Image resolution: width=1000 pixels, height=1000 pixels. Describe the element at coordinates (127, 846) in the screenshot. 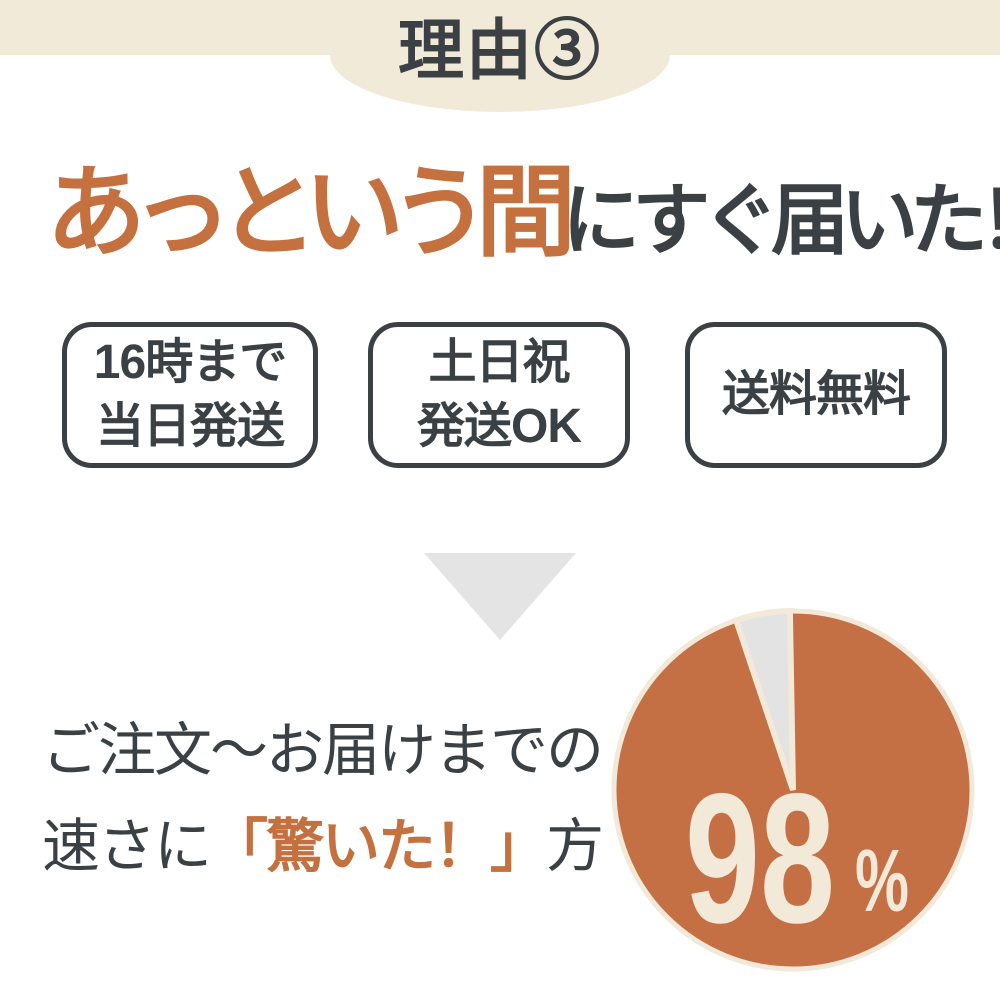

I see `caption-text: 速さに` at that location.